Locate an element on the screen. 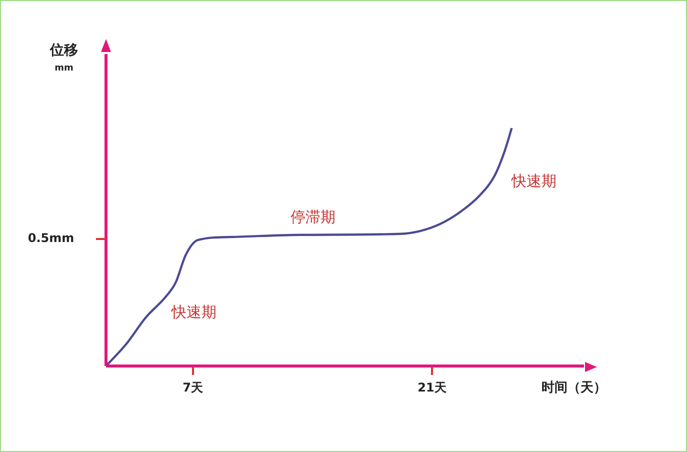 Image resolution: width=687 pixels, height=452 pixels. annotation: 停滞期 is located at coordinates (313, 217).